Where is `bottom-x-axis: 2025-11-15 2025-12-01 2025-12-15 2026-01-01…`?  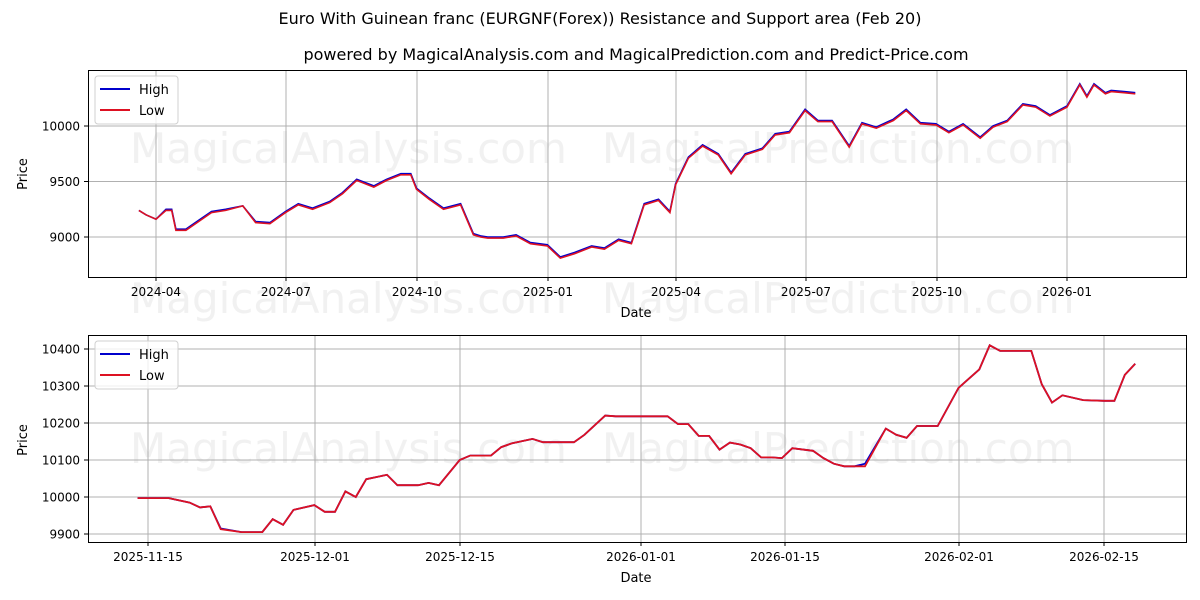
bottom-x-axis: 2025-11-15 2025-12-01 2025-12-15 2026-01-01… is located at coordinates (626, 553).